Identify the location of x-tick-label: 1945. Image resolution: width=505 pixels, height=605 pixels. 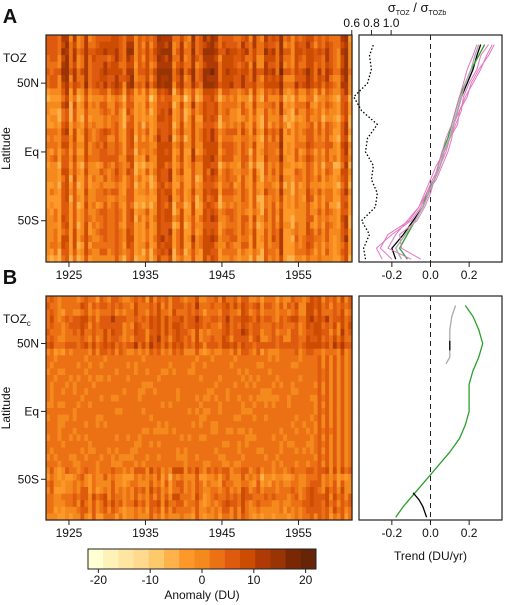
(222, 275).